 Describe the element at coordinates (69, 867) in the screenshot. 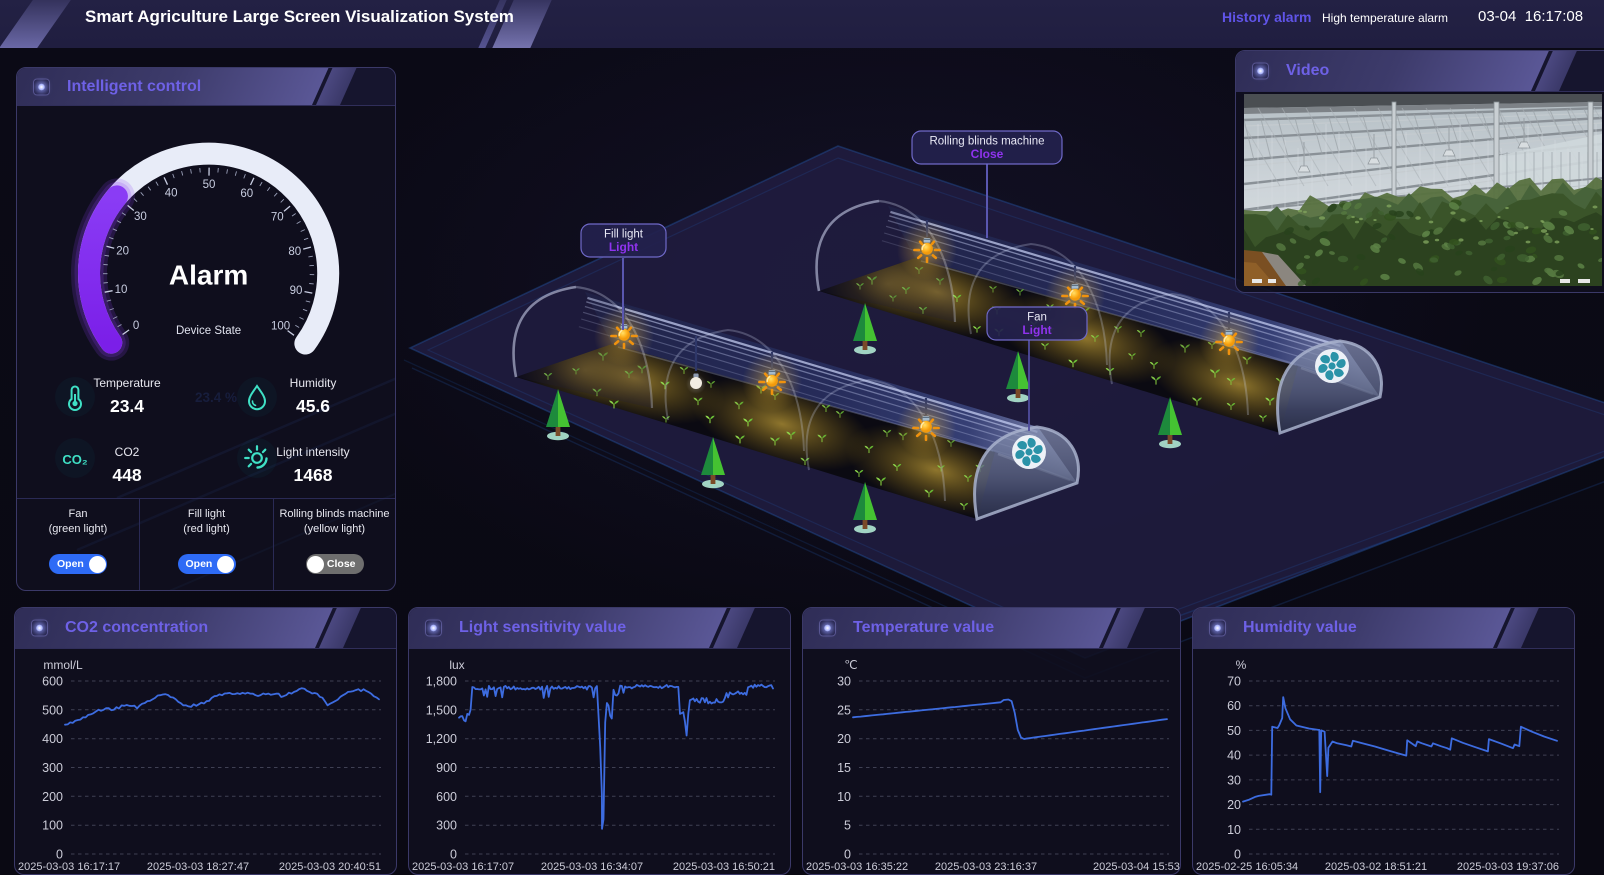

I see `svg-text: 2025-03-03 16:17:17` at that location.